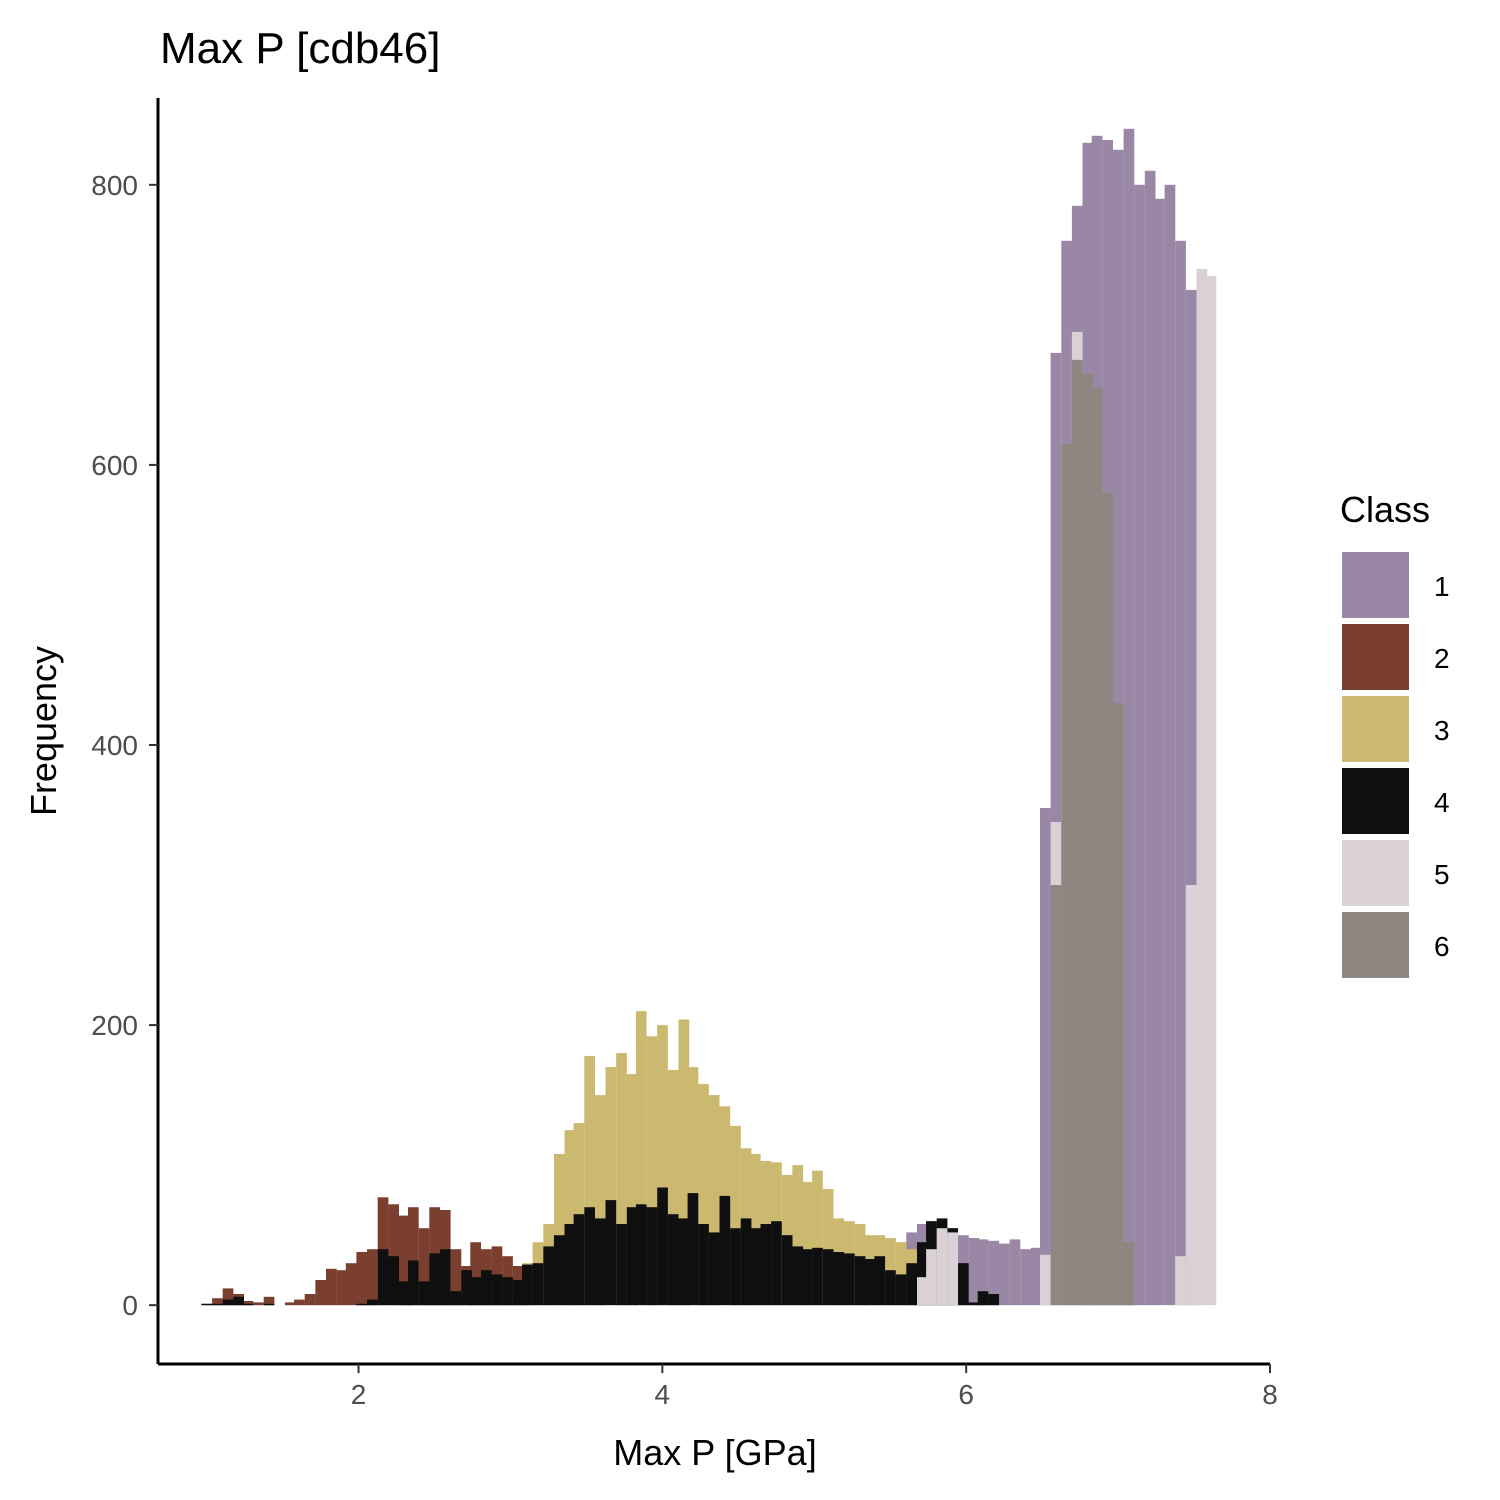 Image resolution: width=1500 pixels, height=1500 pixels. What do you see at coordinates (359, 1394) in the screenshot?
I see `x-tick-label: 2` at bounding box center [359, 1394].